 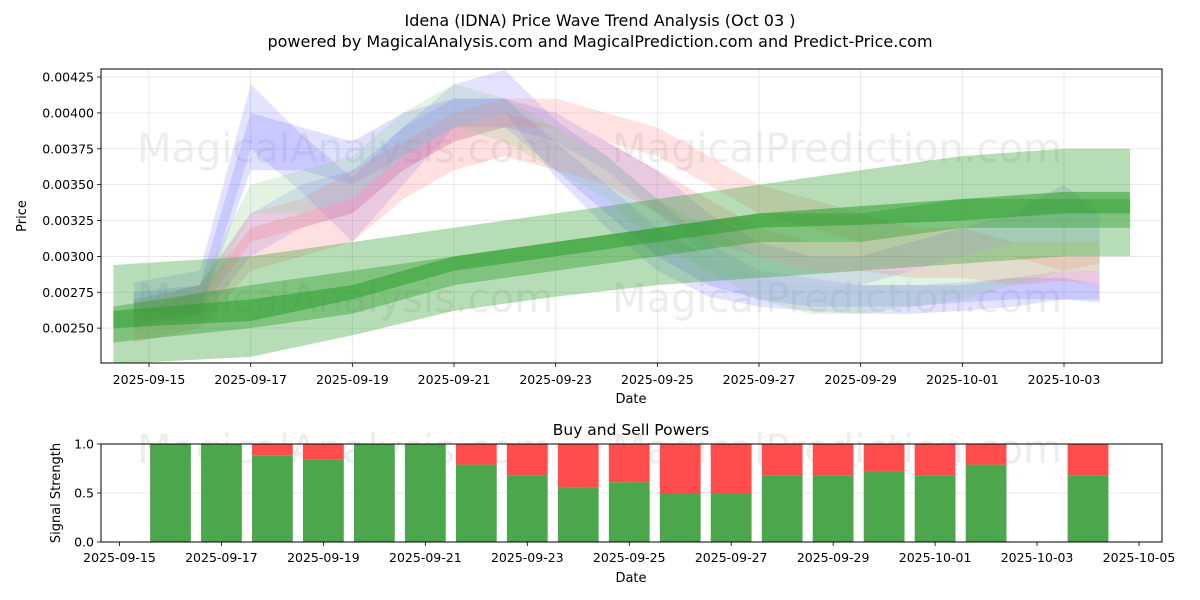 What do you see at coordinates (68, 184) in the screenshot?
I see `y-tick-label: 0.00350` at bounding box center [68, 184].